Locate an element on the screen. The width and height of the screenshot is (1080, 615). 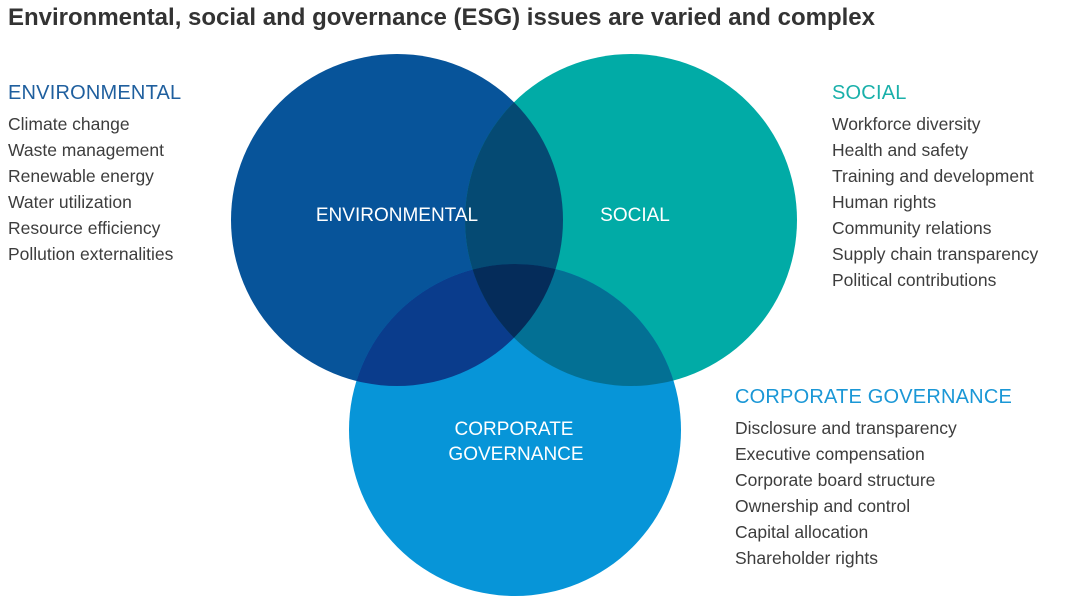
list-item: Executive compensation is located at coordinates (830, 454).